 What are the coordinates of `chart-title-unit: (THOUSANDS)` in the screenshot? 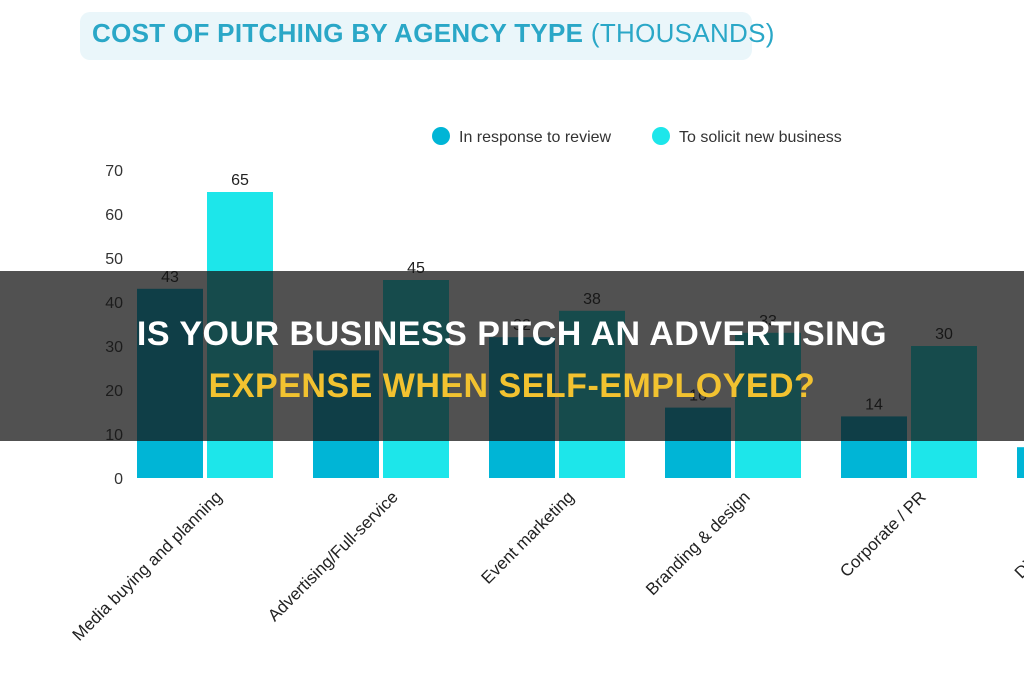 It's located at (682, 33).